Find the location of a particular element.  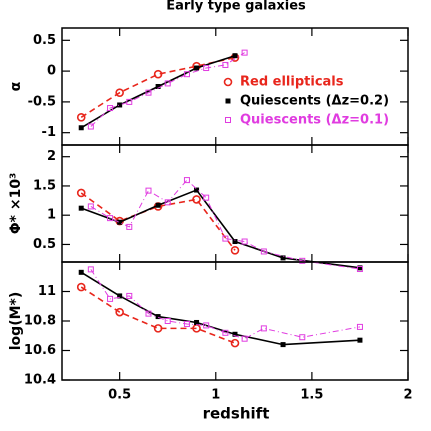

y-axis-label: log(M*) is located at coordinates (16, 321).